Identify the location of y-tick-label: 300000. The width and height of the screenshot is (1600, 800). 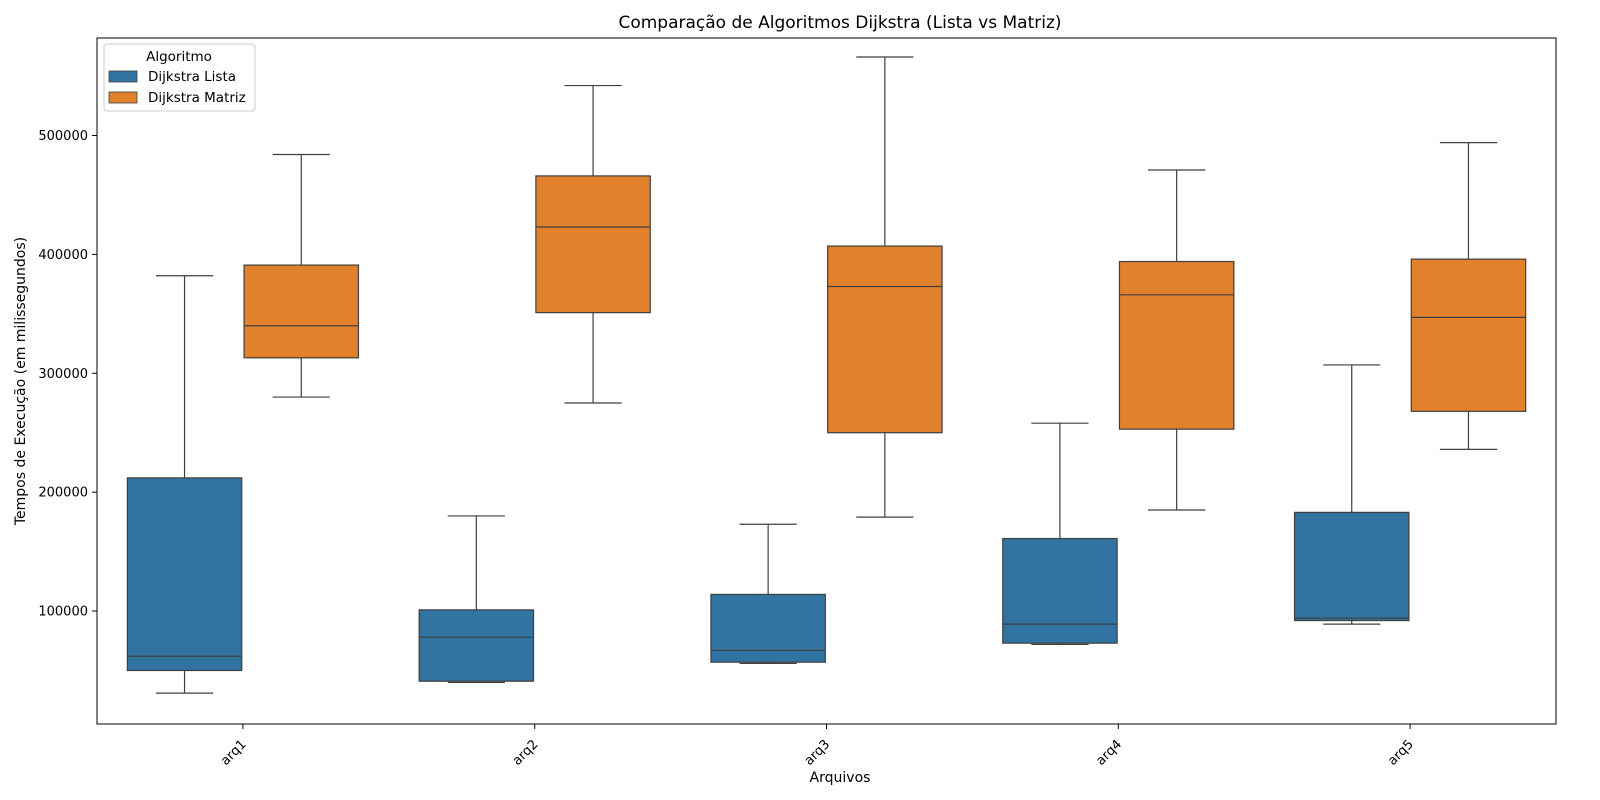
(63, 374).